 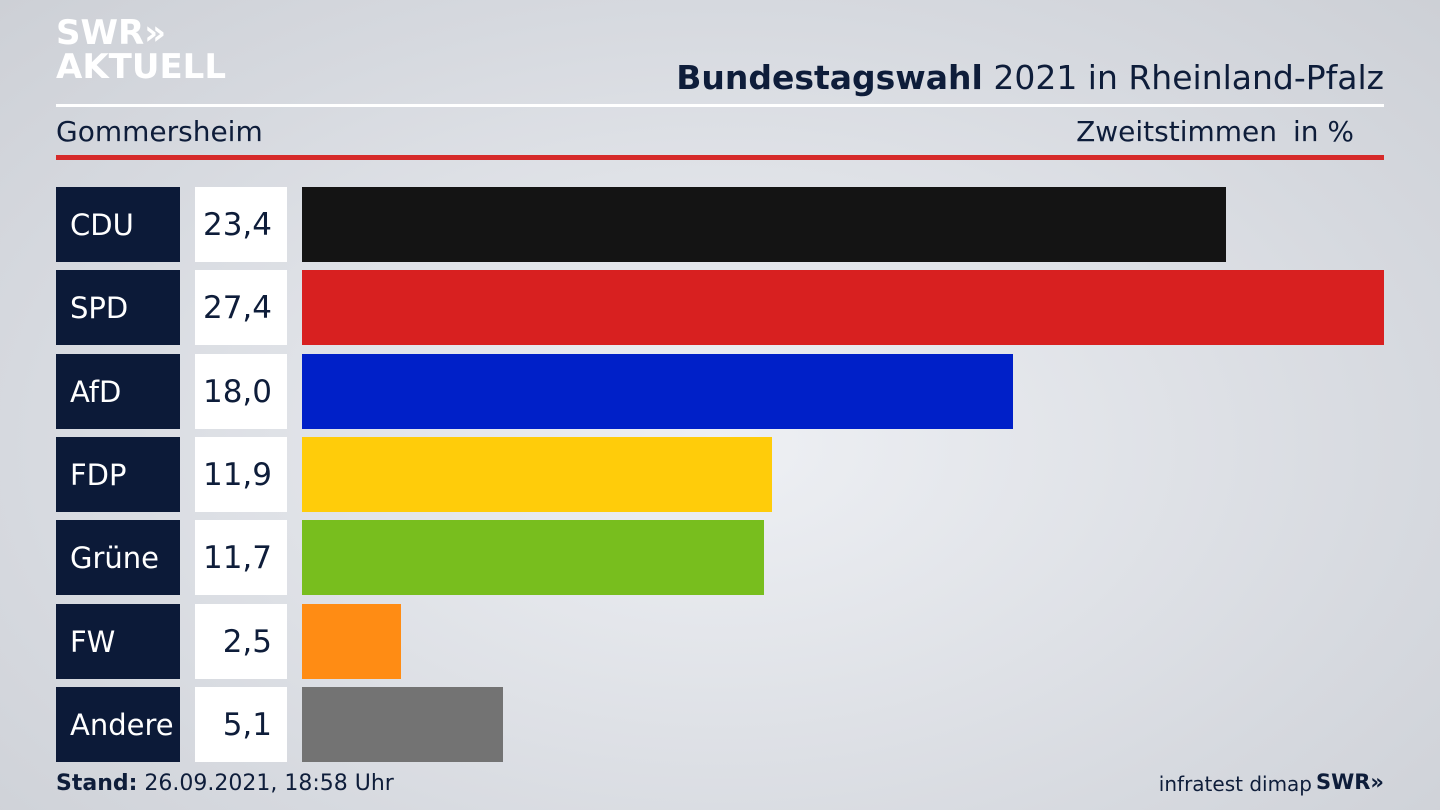 I want to click on swr-small-logo: SWR», so click(x=1349, y=782).